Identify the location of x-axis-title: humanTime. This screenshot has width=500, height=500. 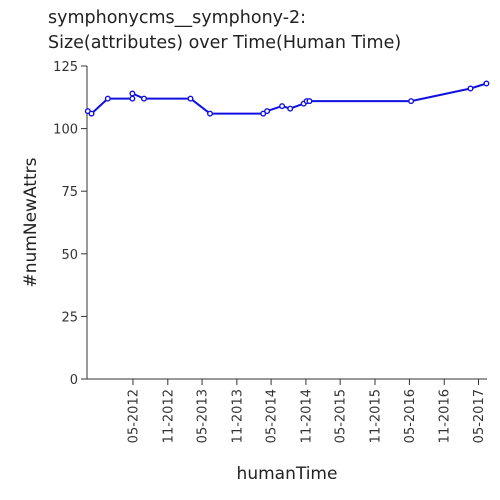
(287, 474).